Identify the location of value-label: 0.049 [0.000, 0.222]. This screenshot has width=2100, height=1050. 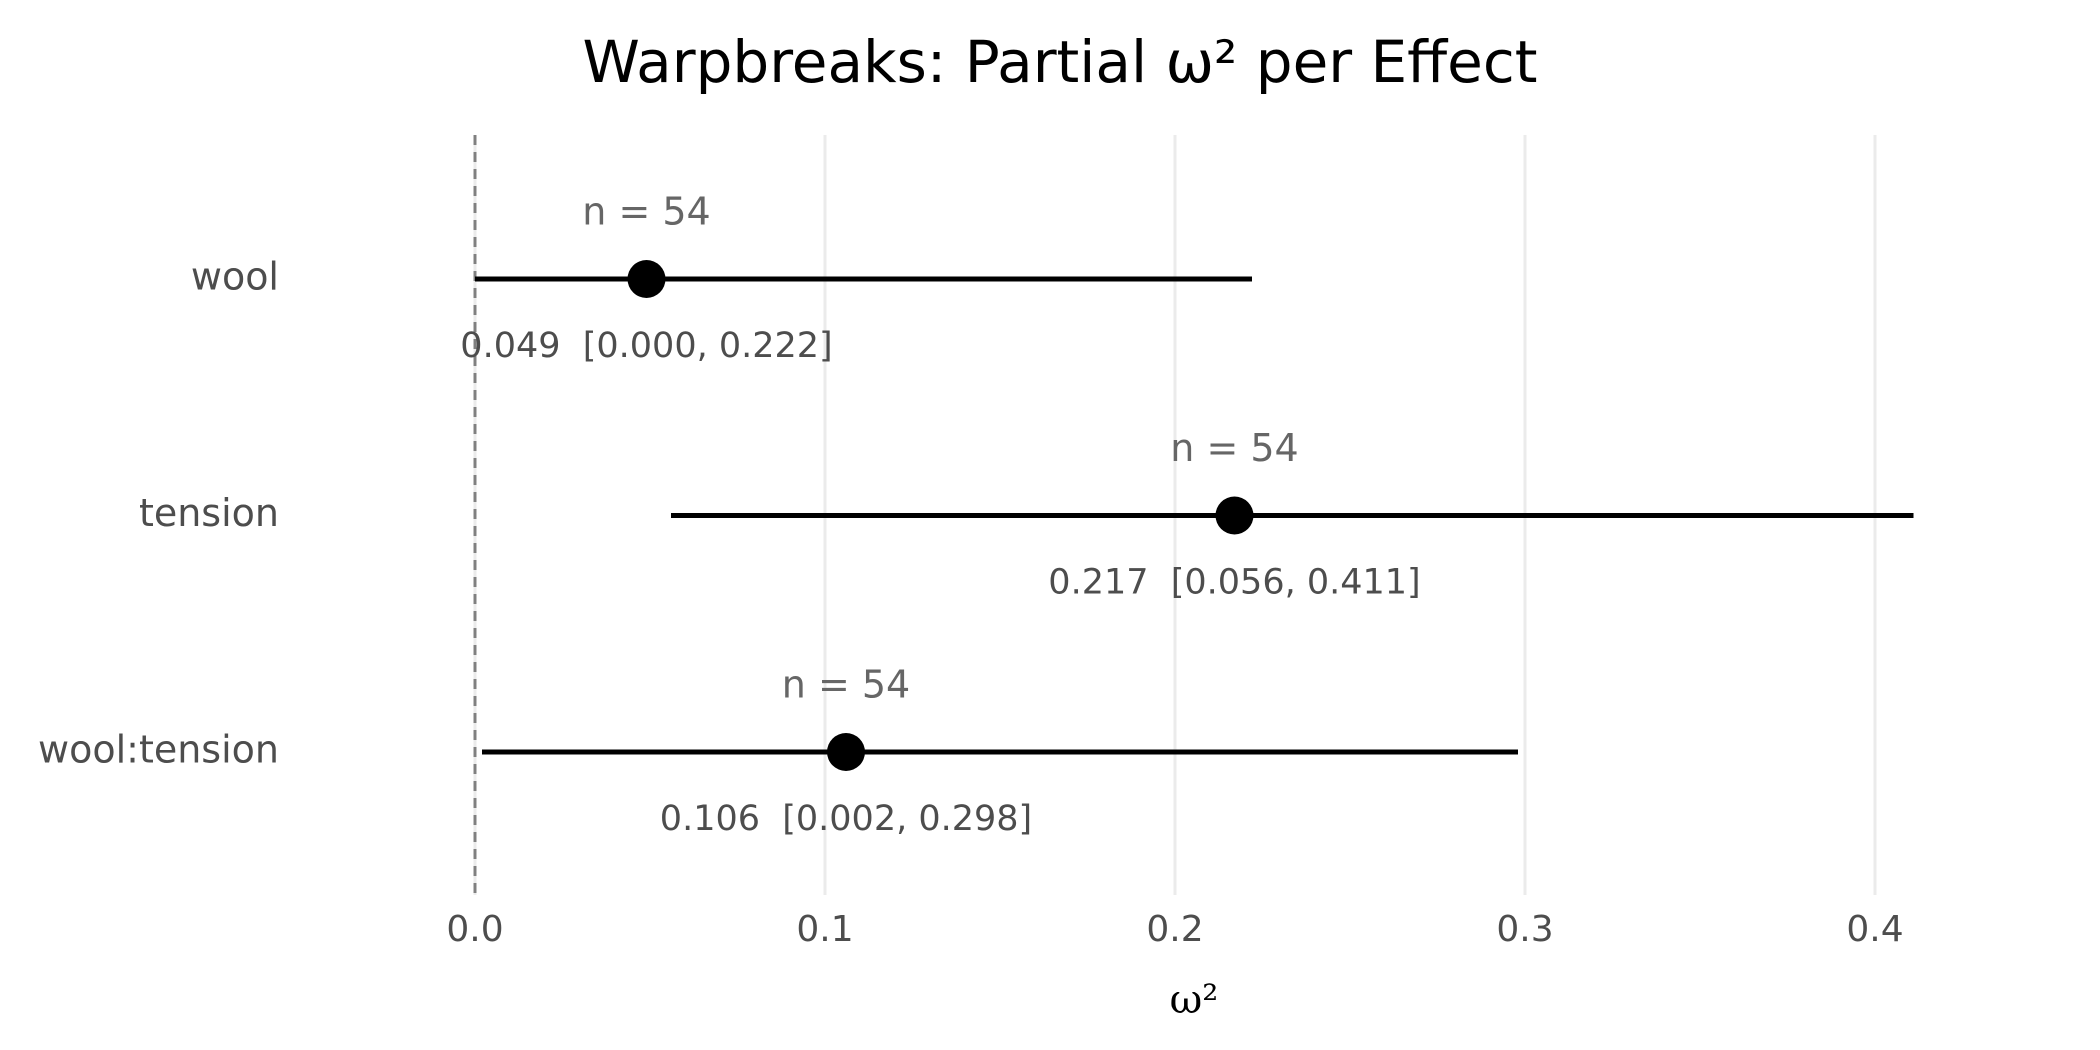
(646, 346).